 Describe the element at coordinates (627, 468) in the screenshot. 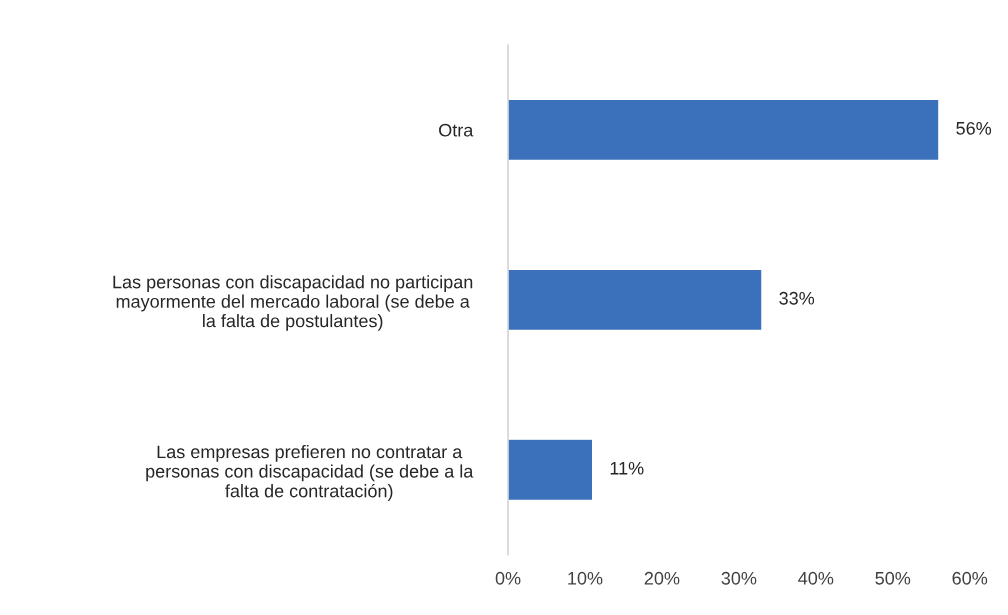

I see `data-label: 11%` at that location.